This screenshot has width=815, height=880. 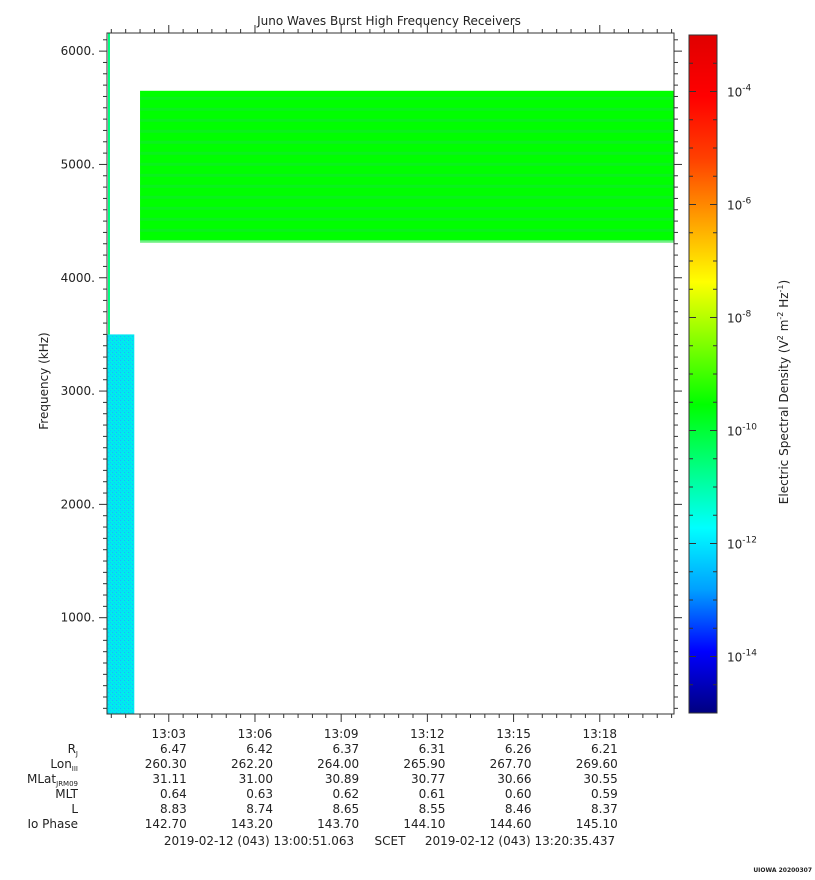 I want to click on ephem-value: 8.37, so click(x=604, y=809).